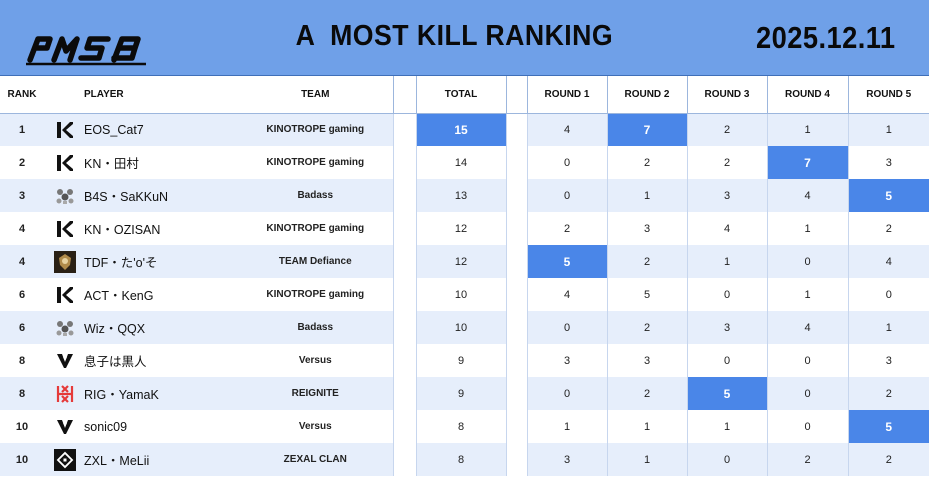 The width and height of the screenshot is (929, 477). I want to click on header-player: PLAYER, so click(160, 95).